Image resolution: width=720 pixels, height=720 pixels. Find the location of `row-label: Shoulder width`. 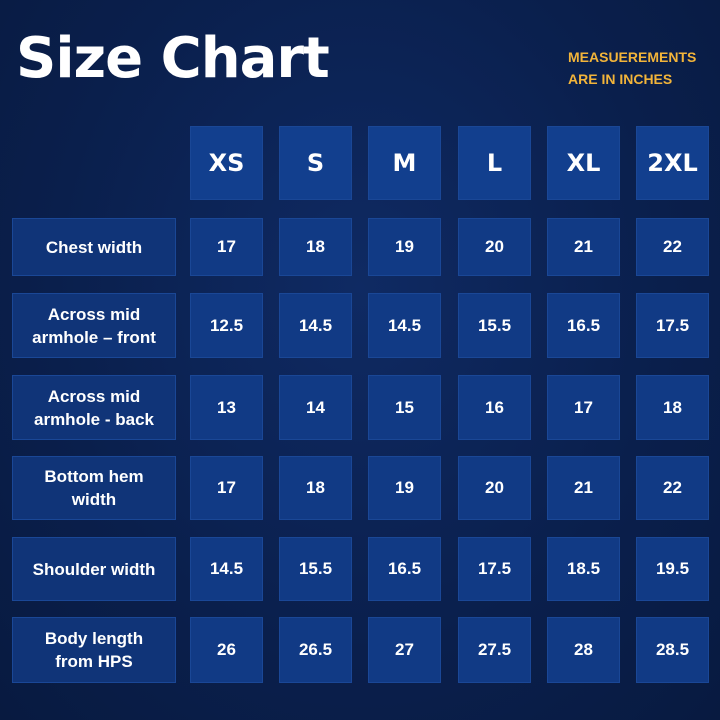

row-label: Shoulder width is located at coordinates (94, 569).